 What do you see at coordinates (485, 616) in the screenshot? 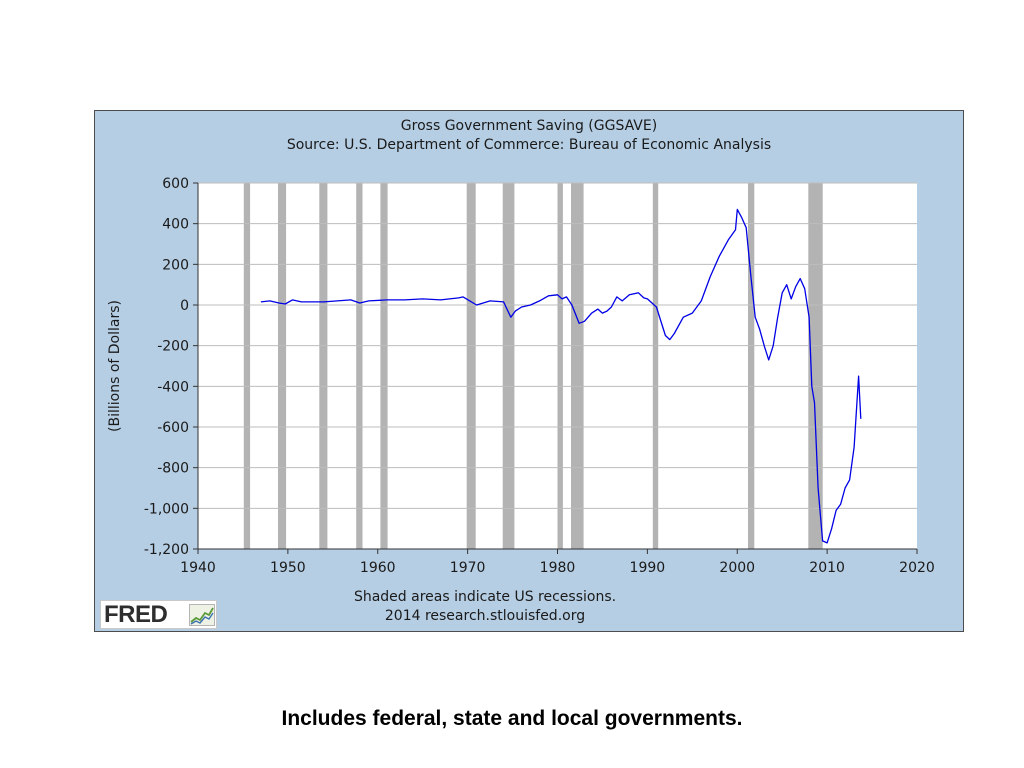
I see `source-credit: 2014 research.stlouisfed.org` at bounding box center [485, 616].